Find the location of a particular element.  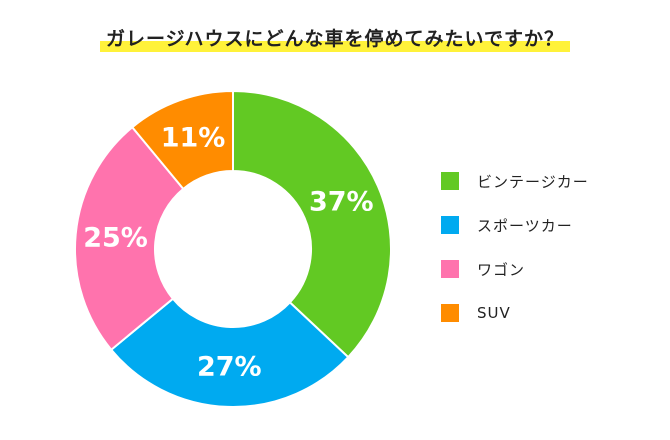

donut-slice-label-2: 25% is located at coordinates (115, 237).